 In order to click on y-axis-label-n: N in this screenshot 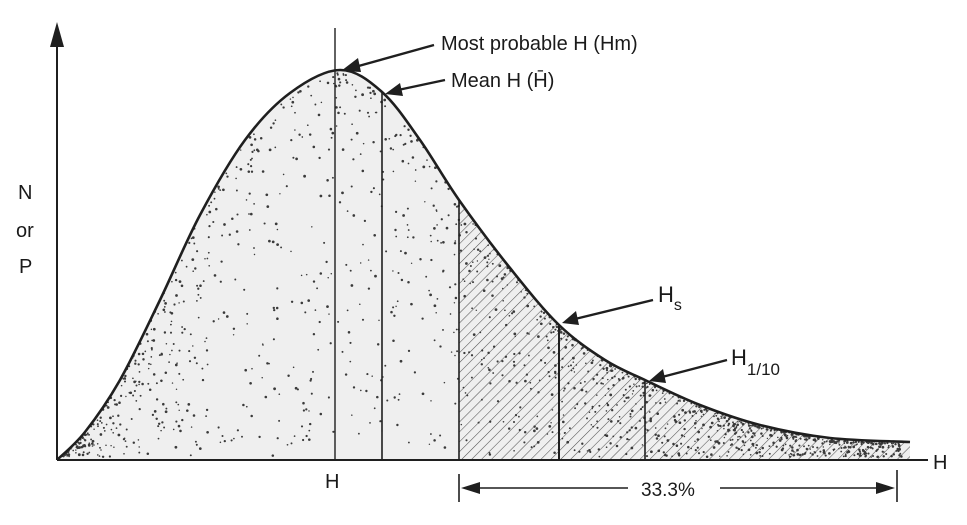, I will do `click(25, 193)`.